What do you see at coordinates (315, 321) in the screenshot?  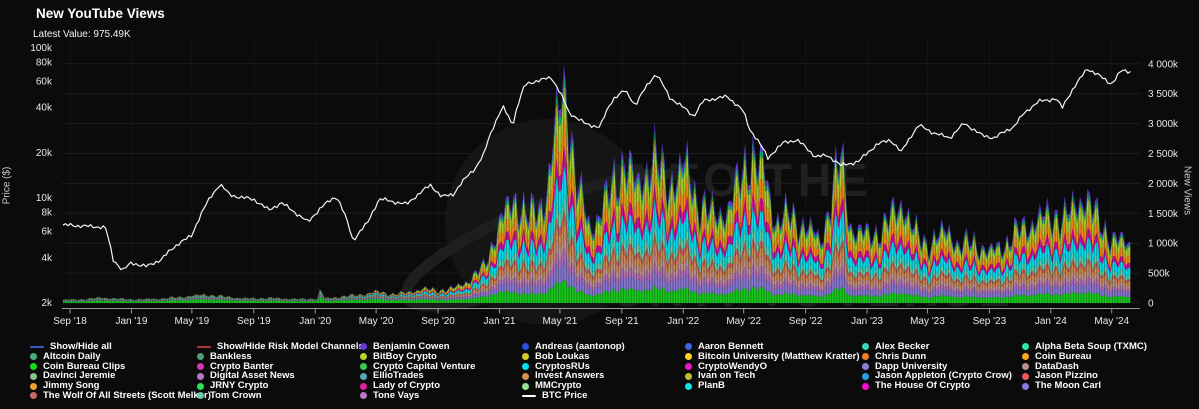 I see `svg-text: Jan '20` at bounding box center [315, 321].